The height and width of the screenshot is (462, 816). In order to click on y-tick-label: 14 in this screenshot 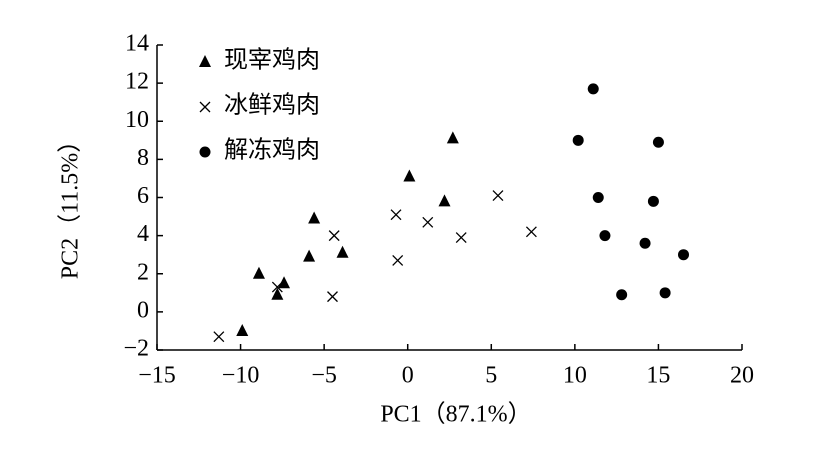, I will do `click(137, 44)`.